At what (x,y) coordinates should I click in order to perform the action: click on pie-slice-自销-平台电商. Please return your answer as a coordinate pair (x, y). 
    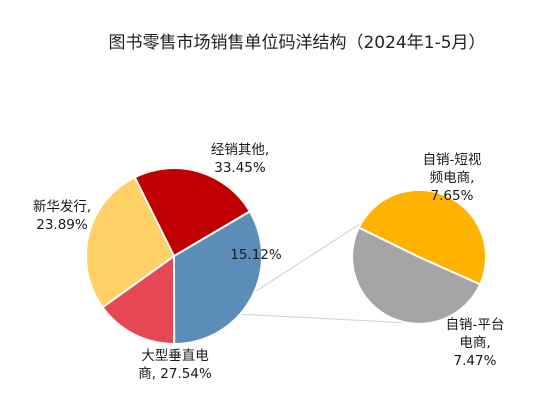
    Looking at the image, I should click on (422, 237).